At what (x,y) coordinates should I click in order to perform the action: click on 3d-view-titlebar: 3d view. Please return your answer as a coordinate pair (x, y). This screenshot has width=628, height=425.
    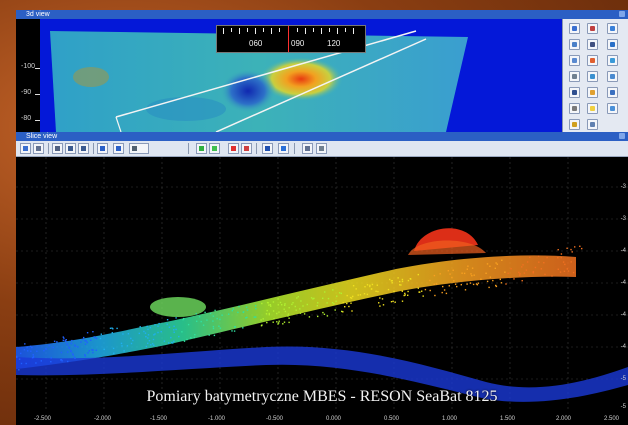
    Looking at the image, I should click on (322, 14).